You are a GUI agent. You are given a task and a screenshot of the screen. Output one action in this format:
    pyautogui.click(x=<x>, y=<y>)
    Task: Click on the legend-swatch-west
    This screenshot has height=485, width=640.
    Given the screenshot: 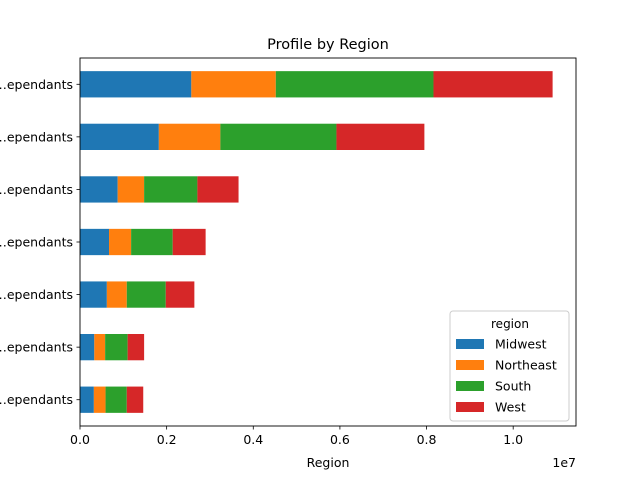 What is the action you would take?
    pyautogui.click(x=470, y=407)
    